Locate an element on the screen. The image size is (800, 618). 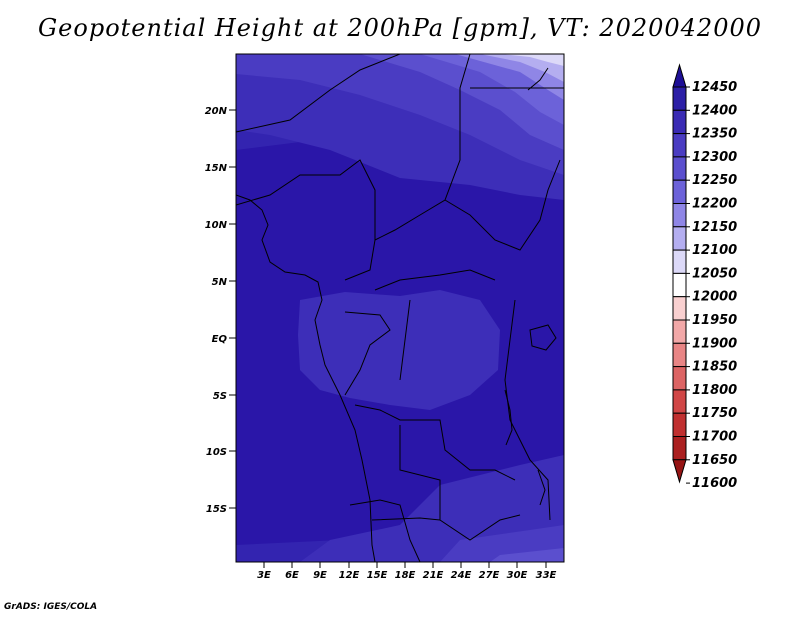
colorbar-label: 11700 is located at coordinates (714, 437).